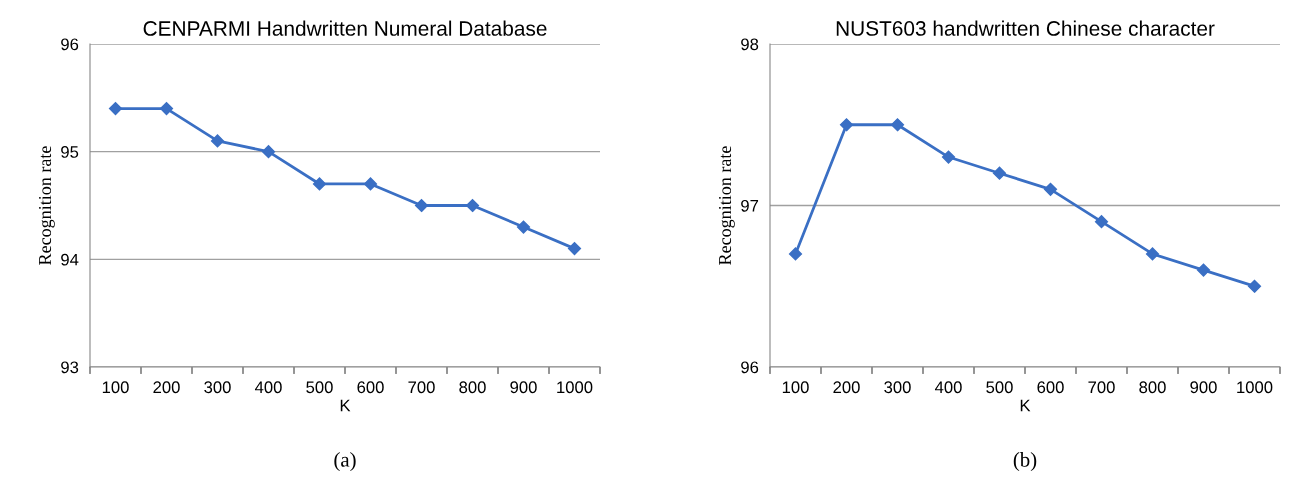  I want to click on text: (a), so click(345, 461).